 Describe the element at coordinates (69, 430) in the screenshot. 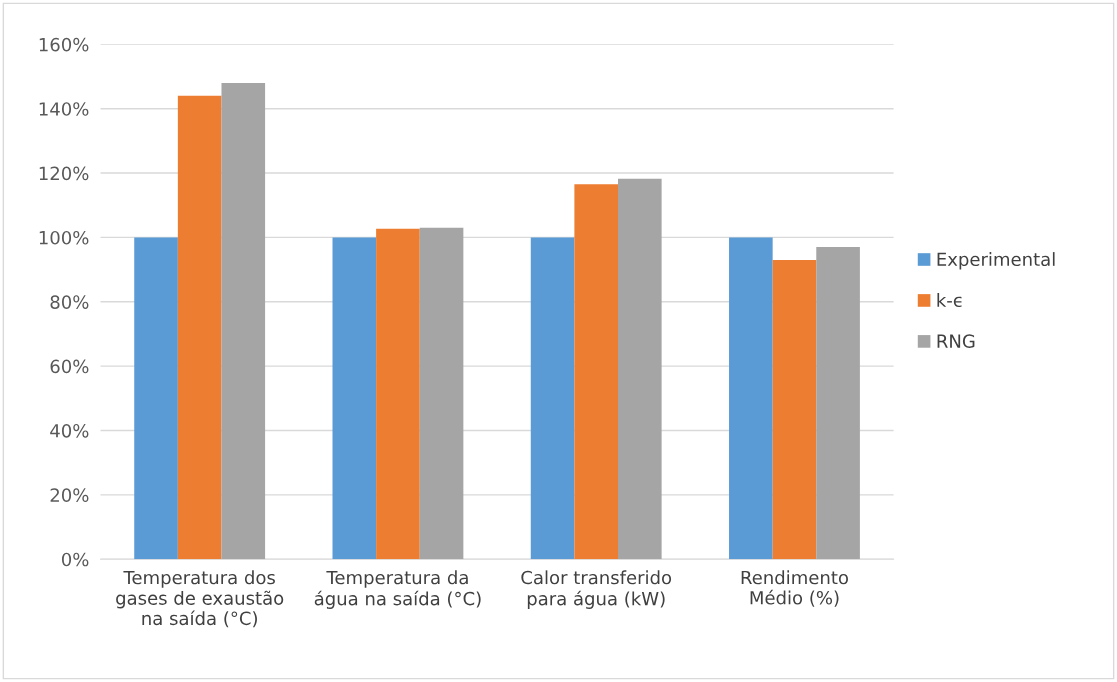

I see `y-tick-label: 40%` at that location.